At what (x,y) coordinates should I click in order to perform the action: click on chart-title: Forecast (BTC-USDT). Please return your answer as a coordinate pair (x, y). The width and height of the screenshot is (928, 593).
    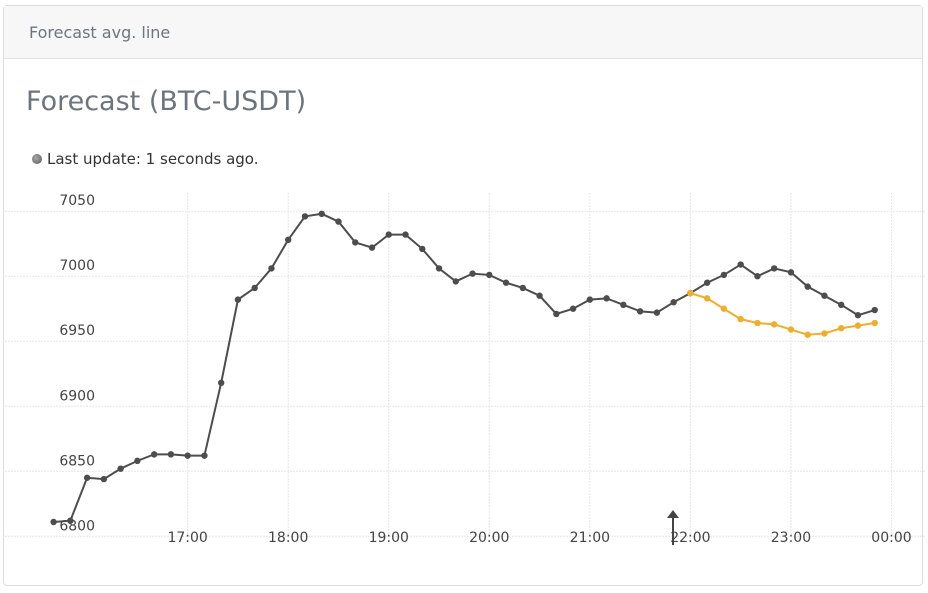
    Looking at the image, I should click on (166, 101).